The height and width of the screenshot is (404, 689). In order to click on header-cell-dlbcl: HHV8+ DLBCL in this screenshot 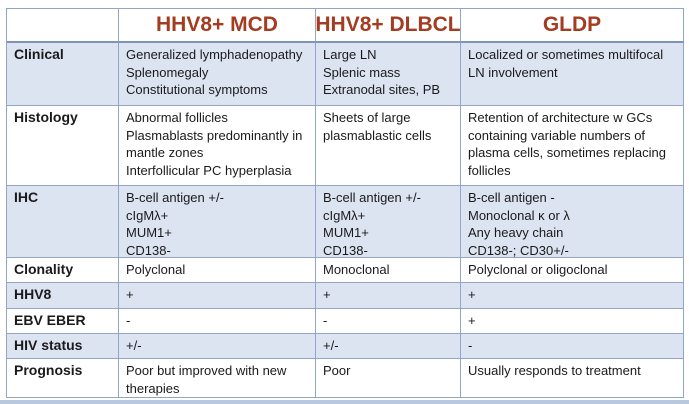, I will do `click(388, 26)`.